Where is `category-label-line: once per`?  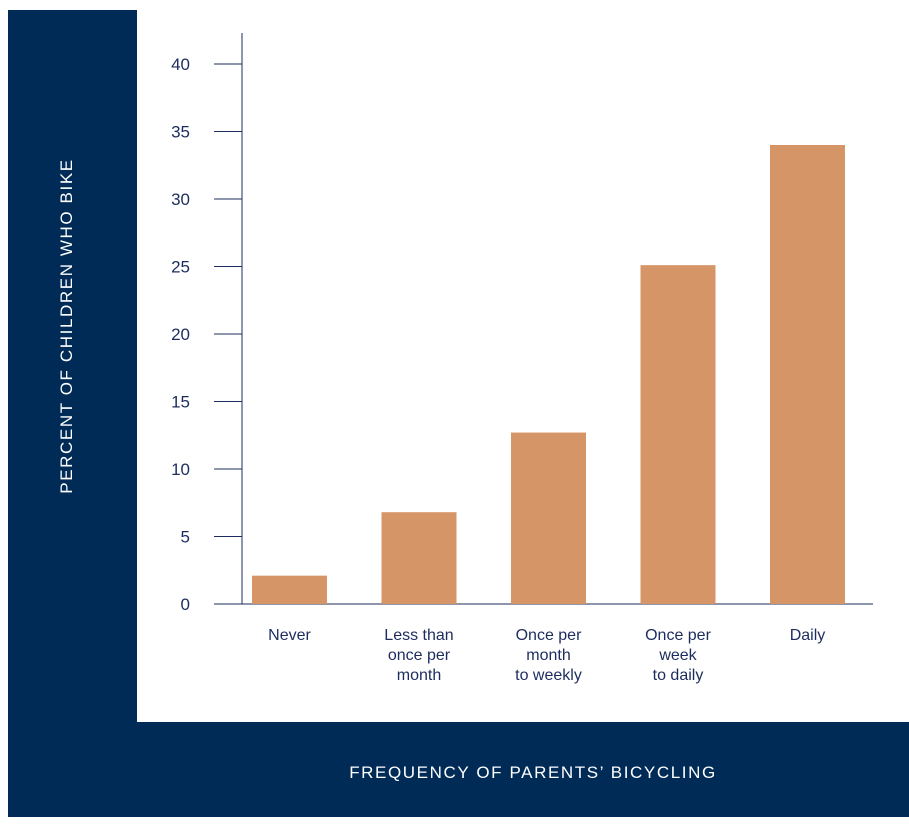
category-label-line: once per is located at coordinates (419, 655).